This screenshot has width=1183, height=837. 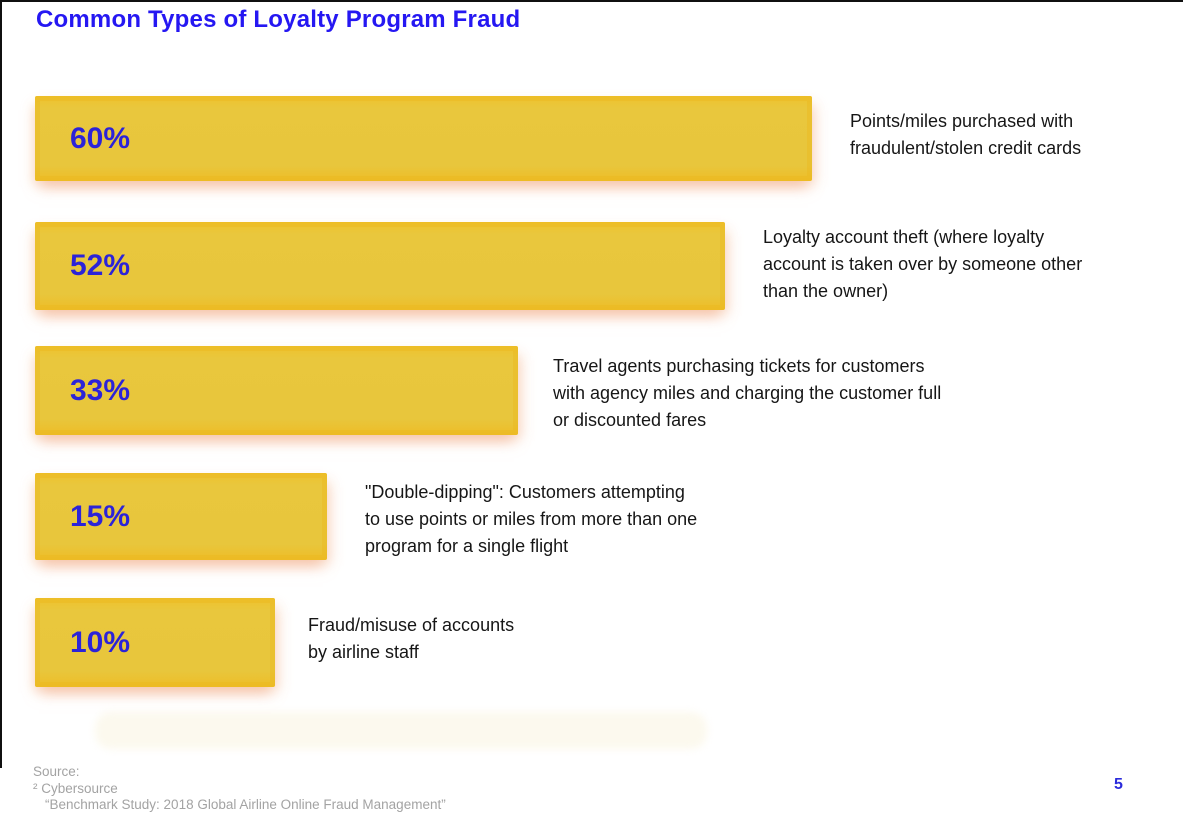 What do you see at coordinates (100, 390) in the screenshot?
I see `bar-value-label: 33%` at bounding box center [100, 390].